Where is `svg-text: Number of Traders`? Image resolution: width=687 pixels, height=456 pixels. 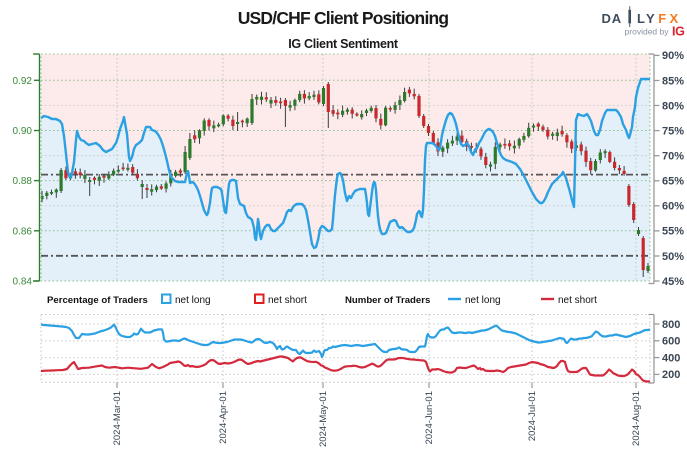 svg-text: Number of Traders is located at coordinates (387, 300).